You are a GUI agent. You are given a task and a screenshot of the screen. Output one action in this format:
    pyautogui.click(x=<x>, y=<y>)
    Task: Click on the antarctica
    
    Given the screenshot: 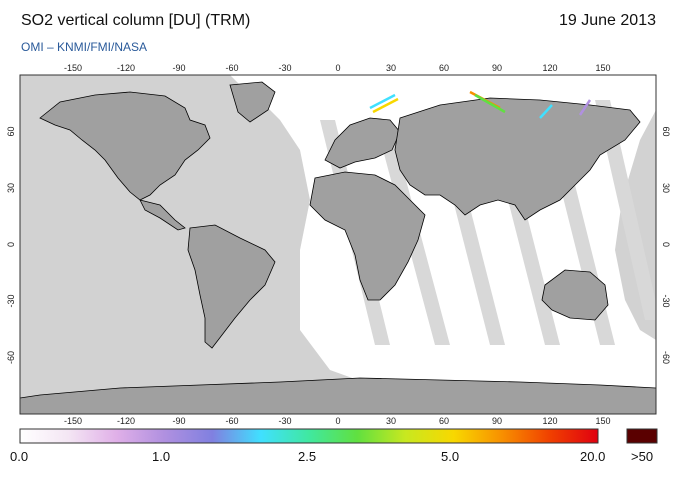 What is the action you would take?
    pyautogui.click(x=338, y=395)
    